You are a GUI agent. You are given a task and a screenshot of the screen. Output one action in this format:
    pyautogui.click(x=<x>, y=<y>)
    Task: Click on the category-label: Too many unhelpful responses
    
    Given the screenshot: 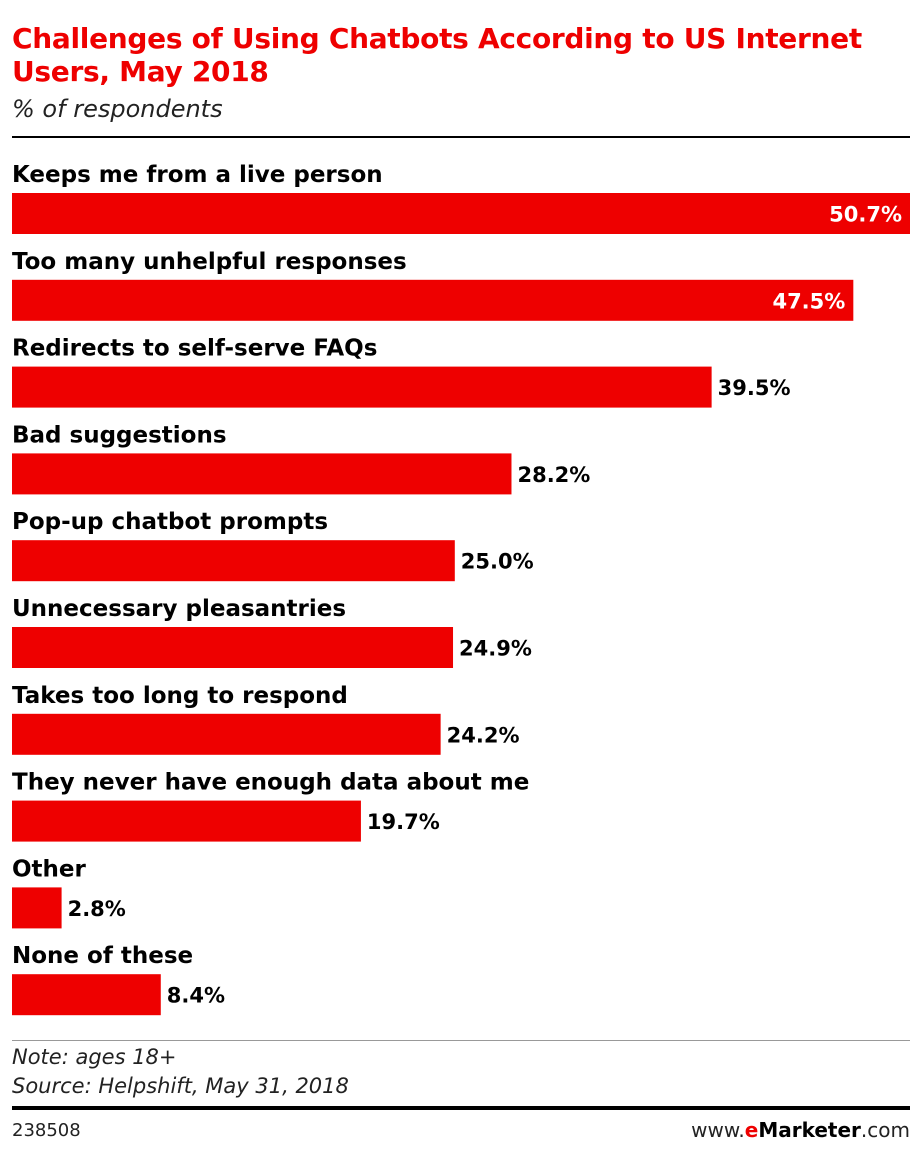 What is the action you would take?
    pyautogui.click(x=209, y=262)
    